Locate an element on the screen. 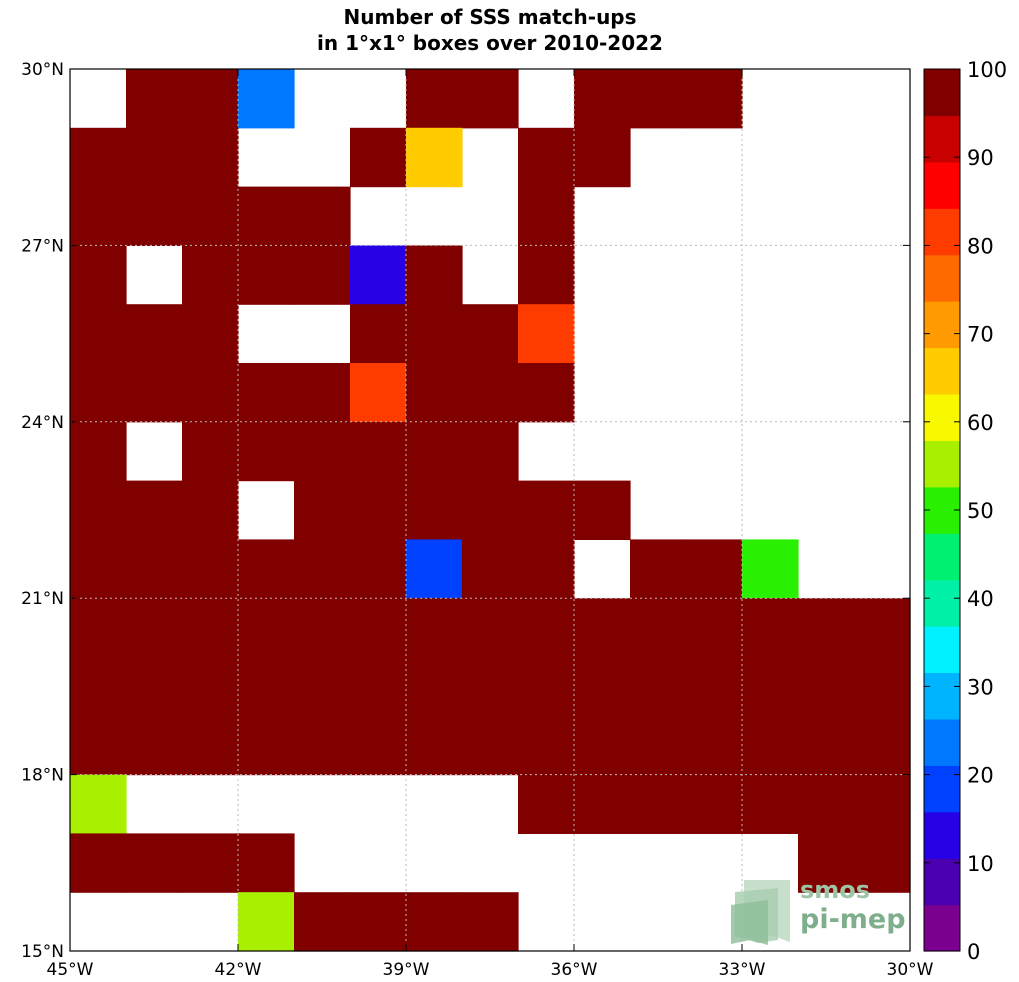  x-tick-label: 39°W is located at coordinates (406, 970).